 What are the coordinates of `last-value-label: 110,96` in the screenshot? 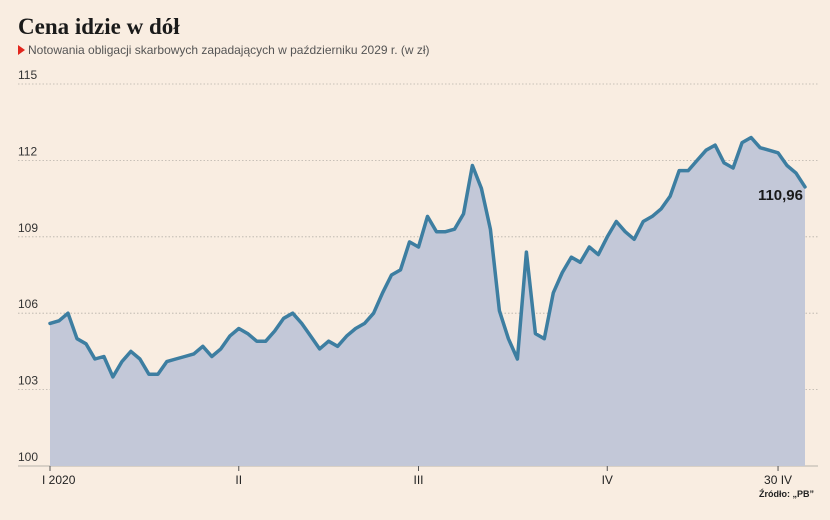 It's located at (780, 195).